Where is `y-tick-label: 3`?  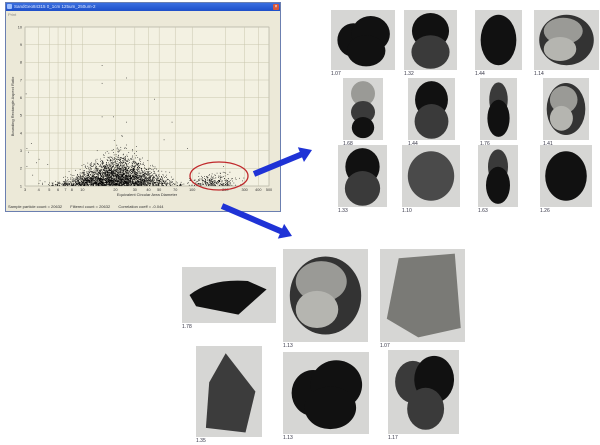
y-tick-label: 3 is located at coordinates (21, 151).